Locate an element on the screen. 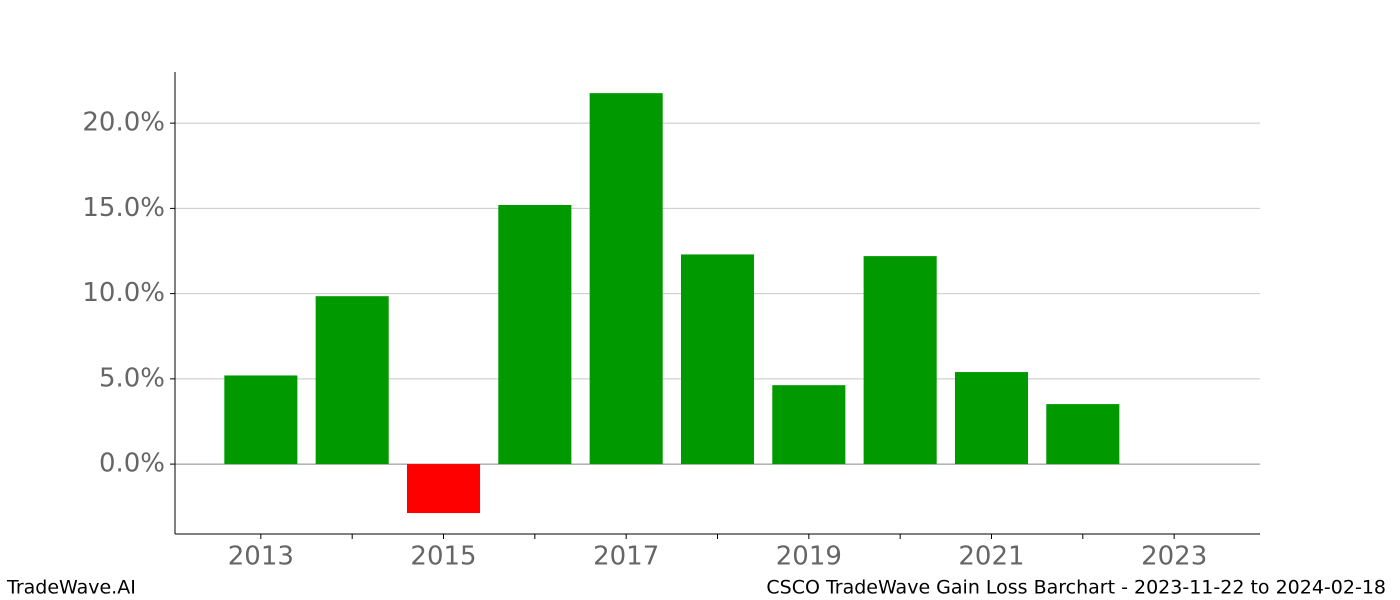 The image size is (1400, 600). watermark: TradeWave.AI is located at coordinates (71, 588).